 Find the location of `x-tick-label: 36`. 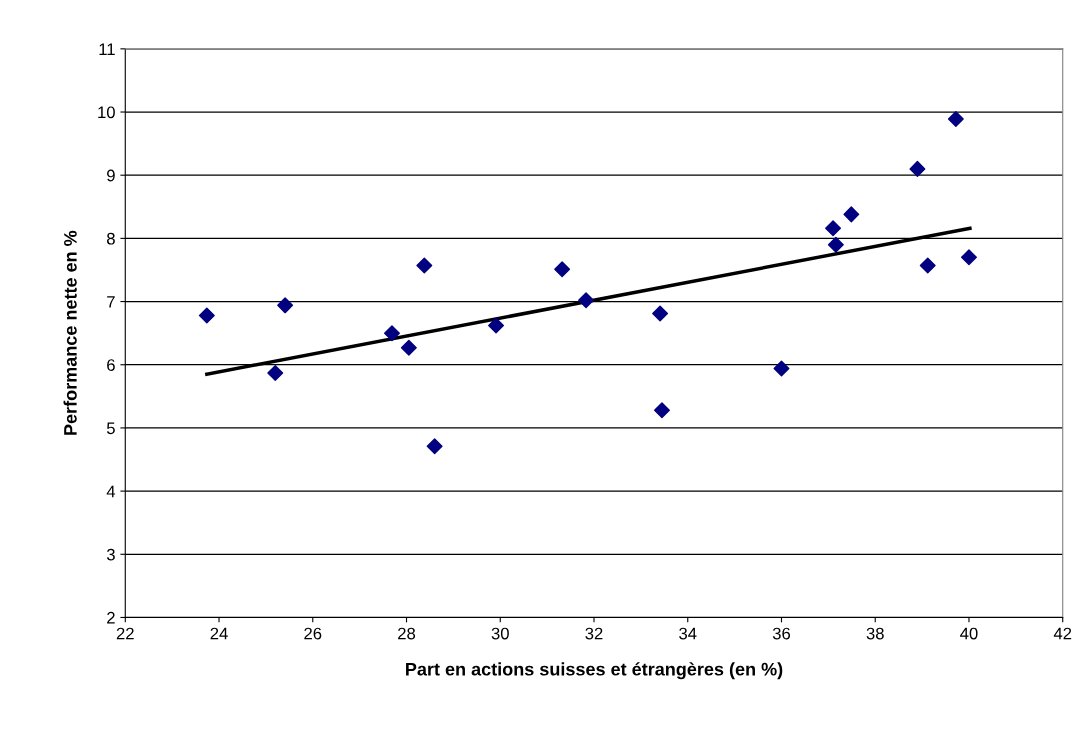

x-tick-label: 36 is located at coordinates (781, 633).